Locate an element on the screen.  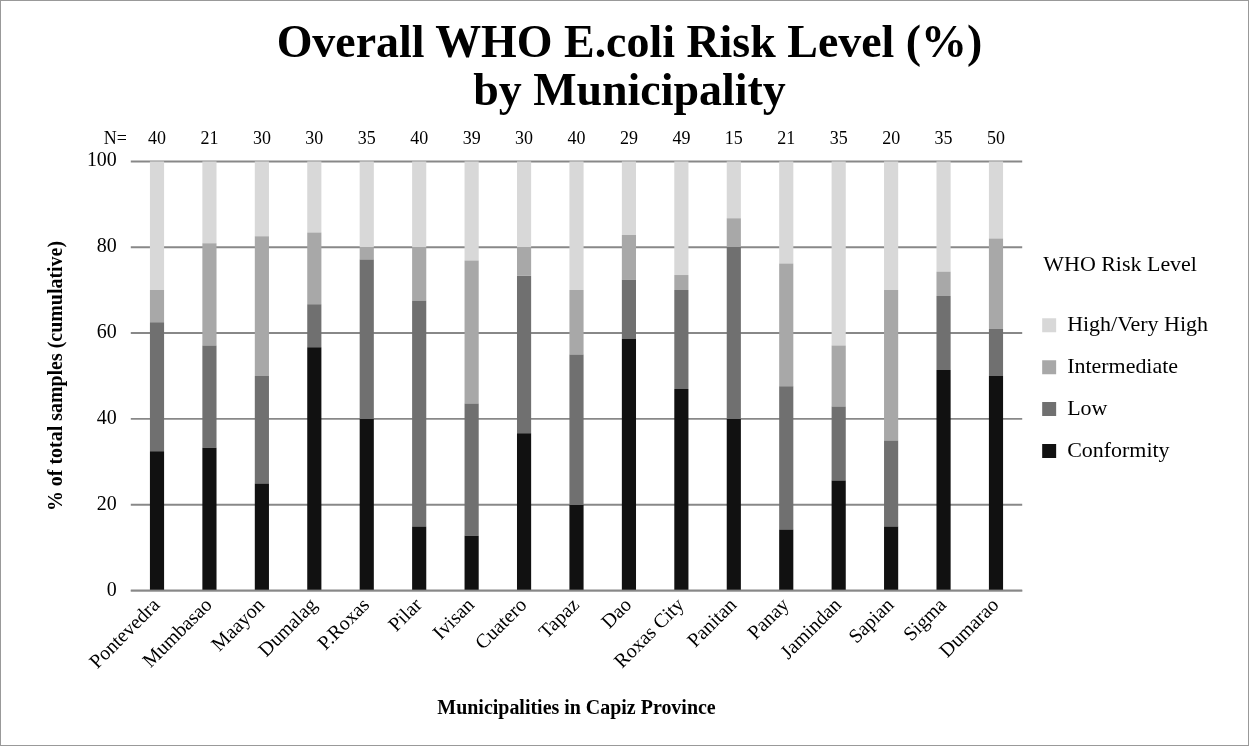
y-tick-label: 40 is located at coordinates (106, 417).